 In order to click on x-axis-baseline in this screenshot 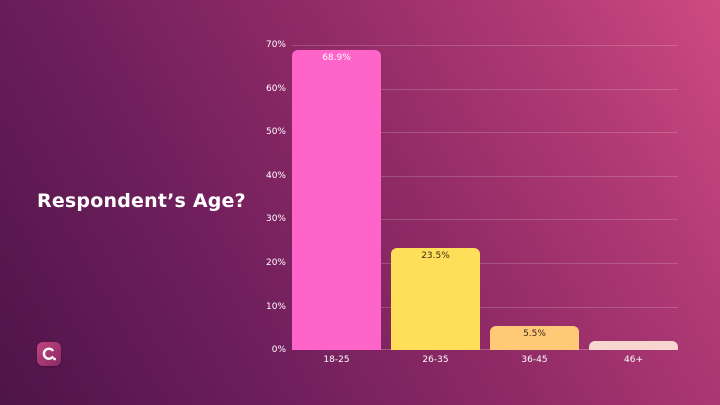, I will do `click(485, 349)`.